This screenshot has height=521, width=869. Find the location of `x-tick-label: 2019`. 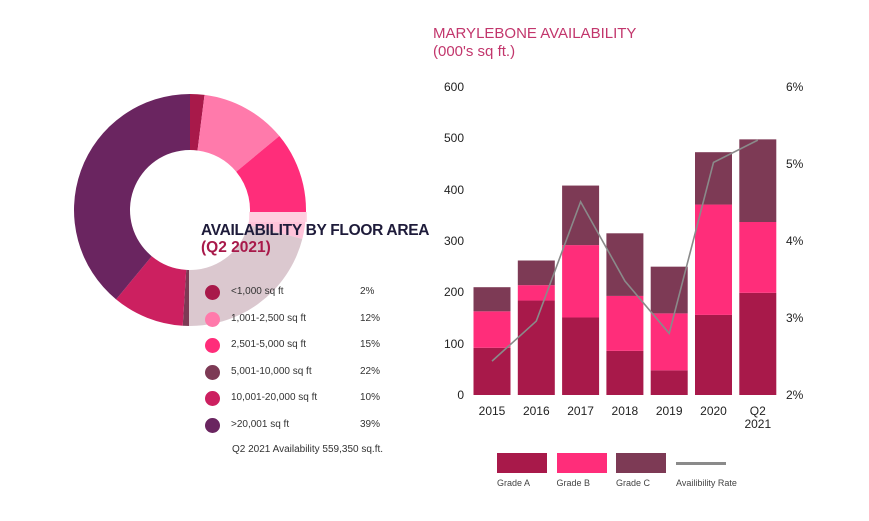

x-tick-label: 2019 is located at coordinates (669, 411).